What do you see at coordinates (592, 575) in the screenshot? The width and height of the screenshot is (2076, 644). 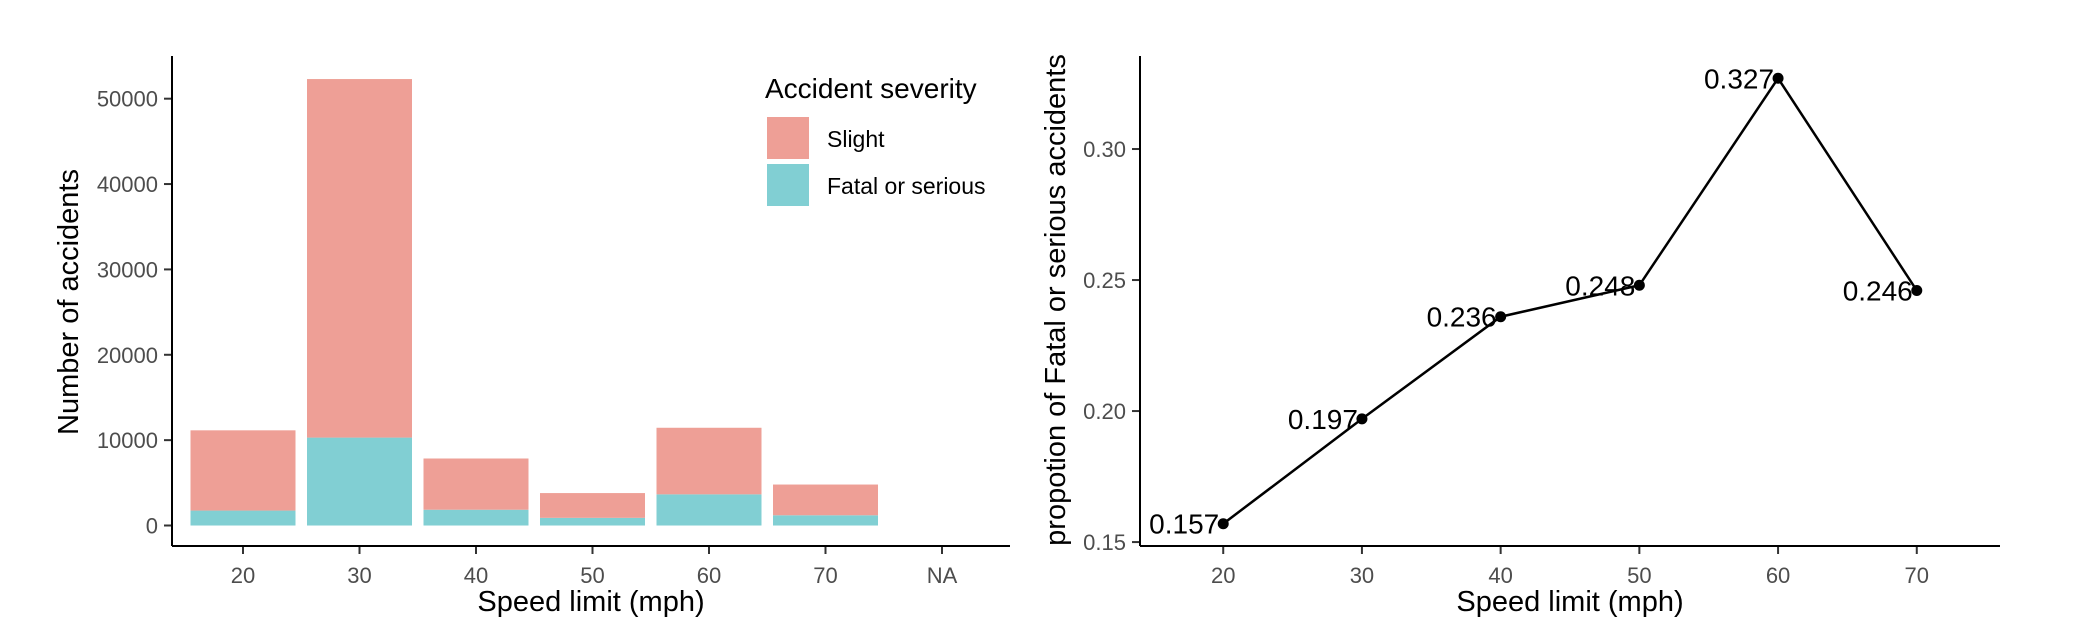 I see `bar-x-tick-label: 50` at bounding box center [592, 575].